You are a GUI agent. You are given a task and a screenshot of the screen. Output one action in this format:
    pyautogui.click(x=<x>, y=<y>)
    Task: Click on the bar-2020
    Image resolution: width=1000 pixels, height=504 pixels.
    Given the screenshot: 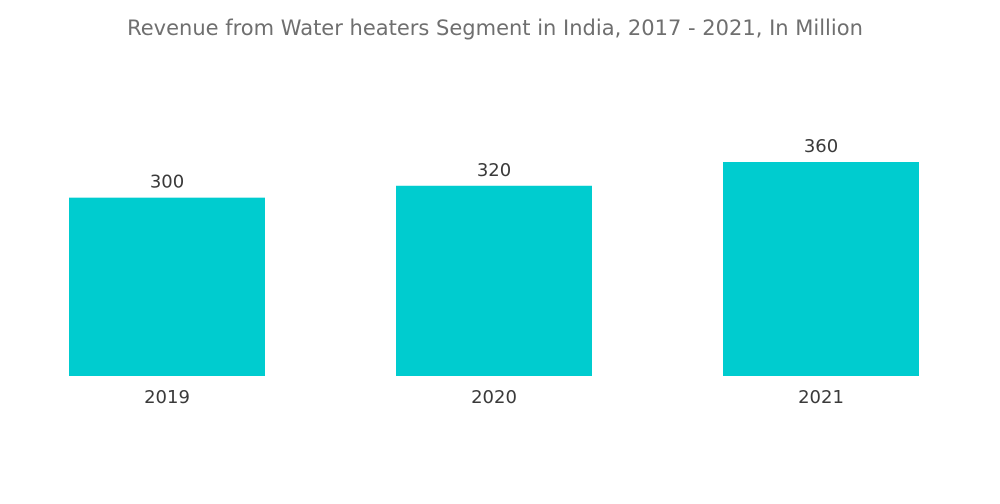 What is the action you would take?
    pyautogui.click(x=494, y=280)
    